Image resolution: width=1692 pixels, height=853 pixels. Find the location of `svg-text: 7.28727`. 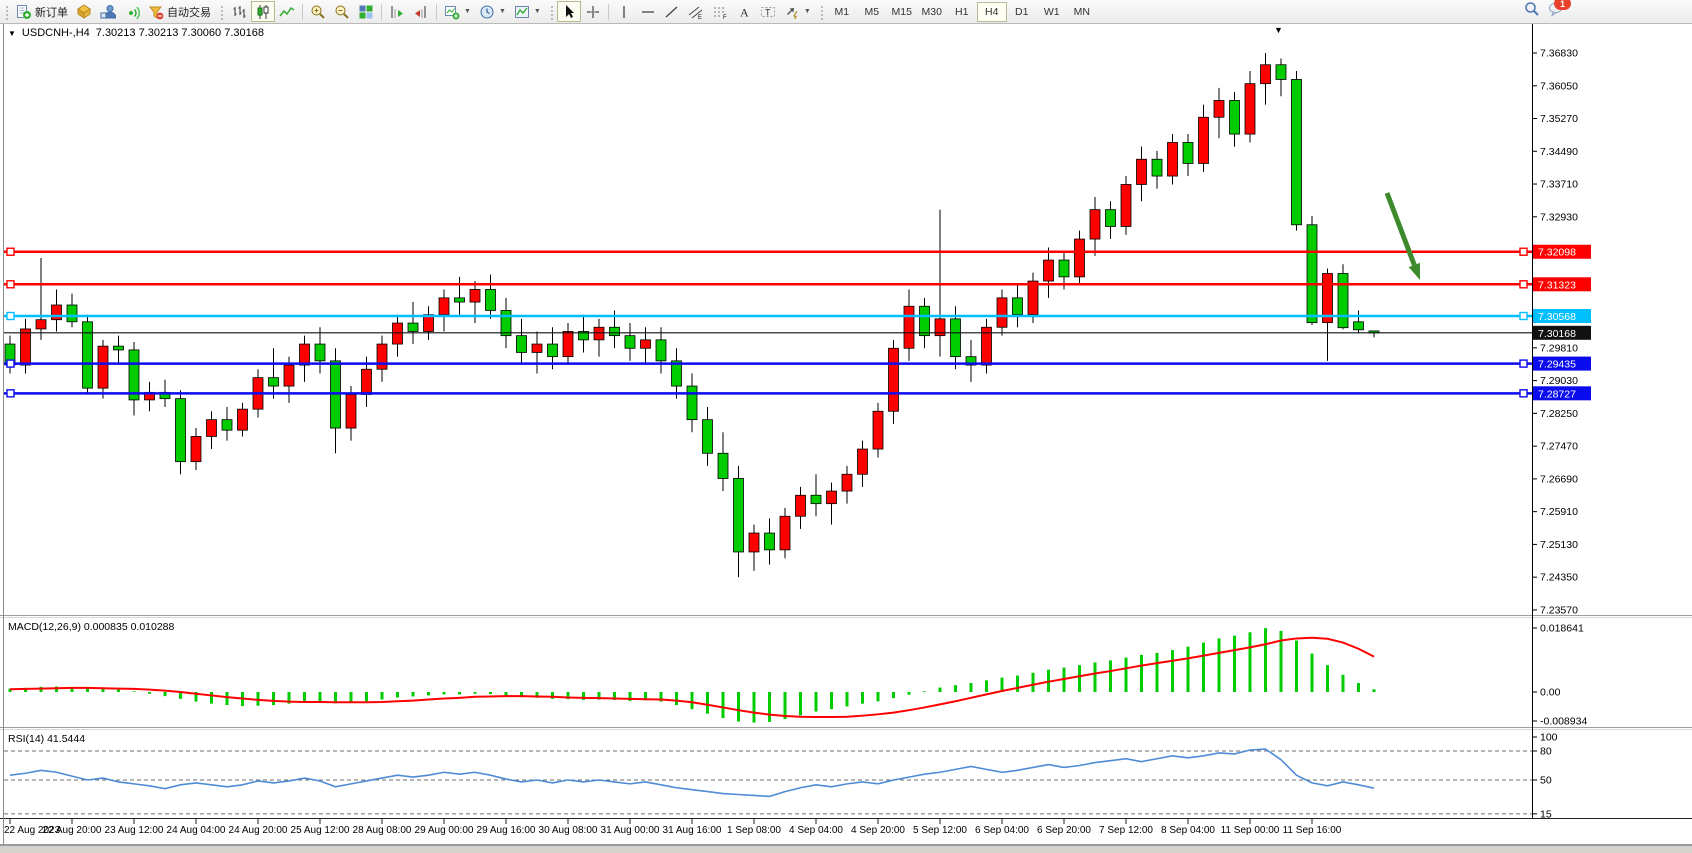

svg-text: 7.28727 is located at coordinates (1557, 394).